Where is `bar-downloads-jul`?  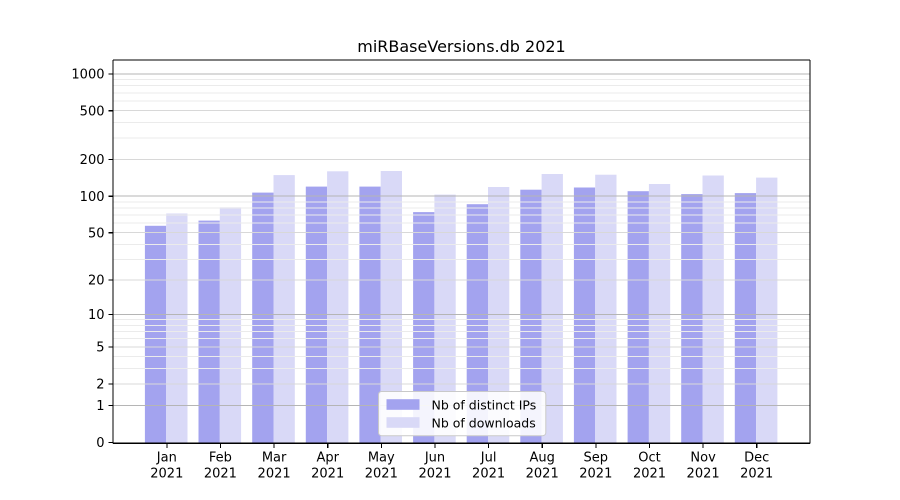
bar-downloads-jul is located at coordinates (499, 315).